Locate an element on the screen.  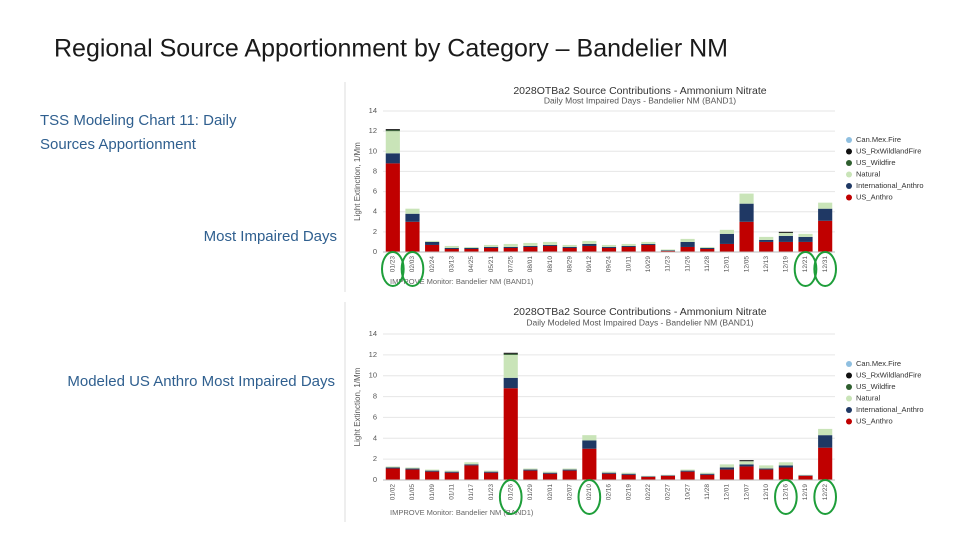
x-tick-label: 02/01 is located at coordinates (550, 492).